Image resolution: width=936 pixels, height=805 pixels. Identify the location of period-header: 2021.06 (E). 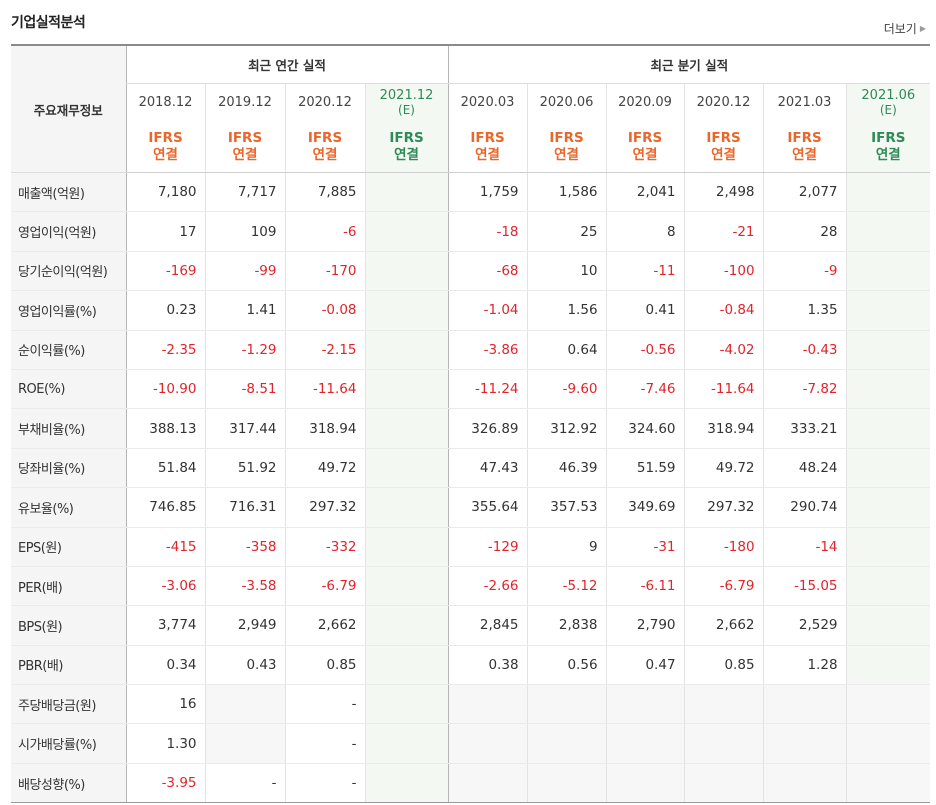
(888, 102).